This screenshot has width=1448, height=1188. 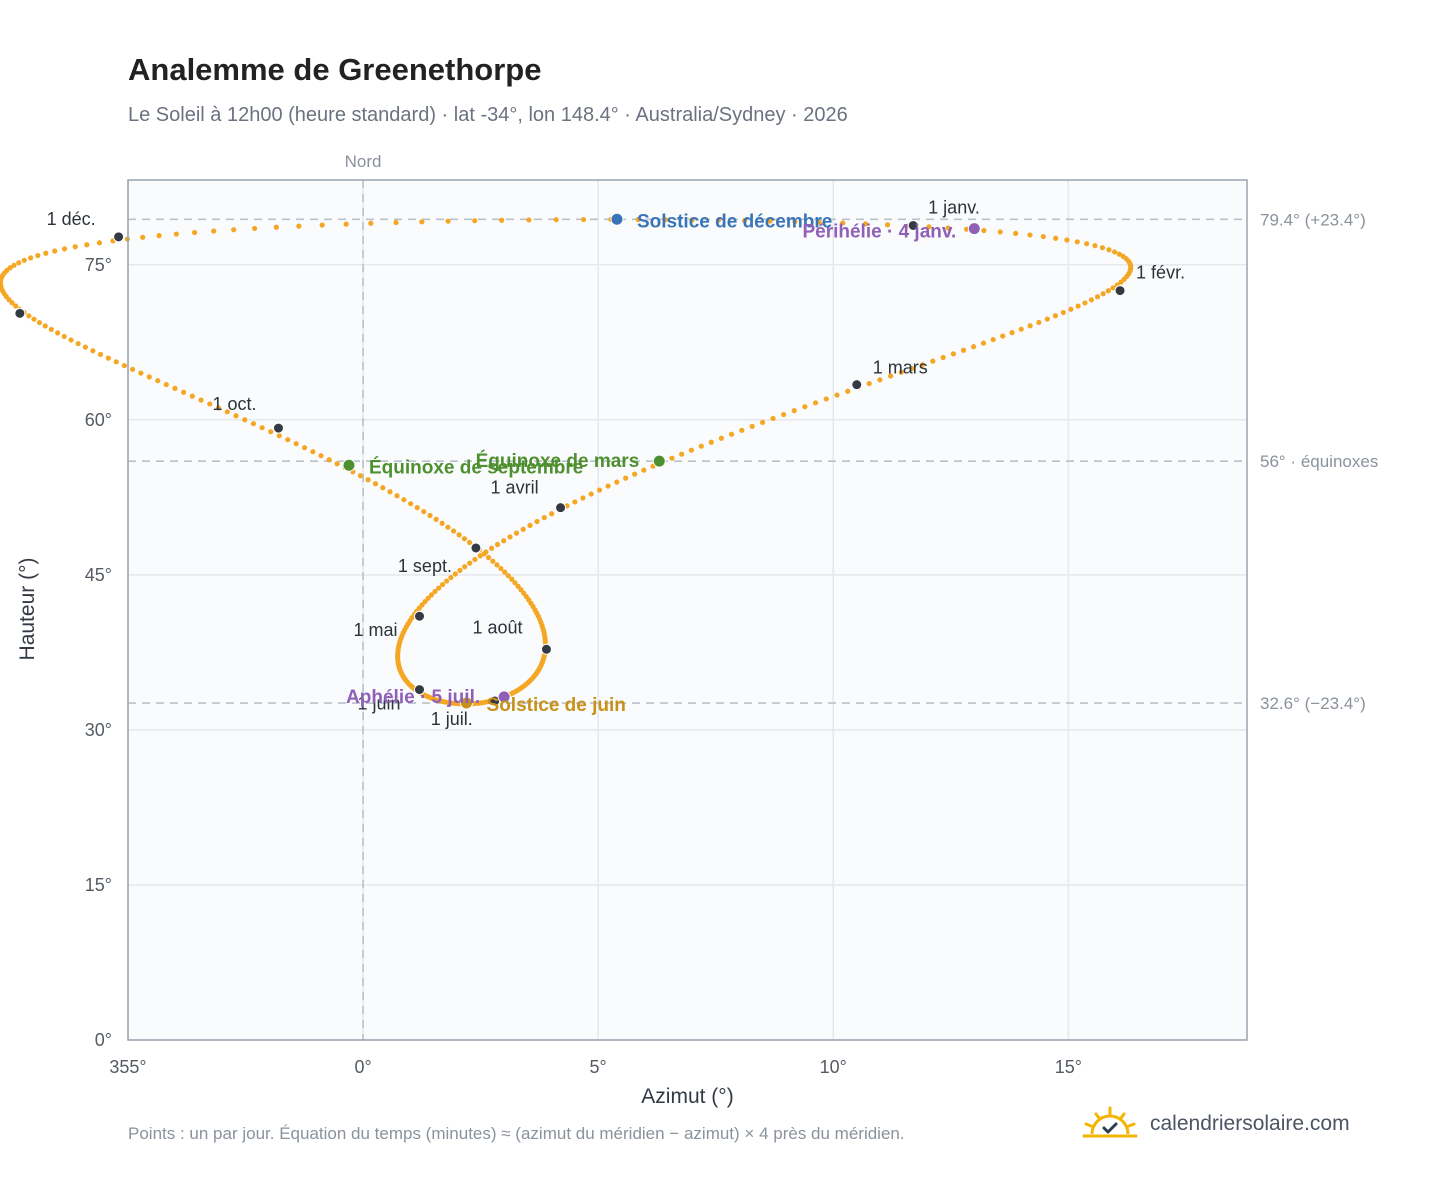 I want to click on month-label: 1 août, so click(x=497, y=627).